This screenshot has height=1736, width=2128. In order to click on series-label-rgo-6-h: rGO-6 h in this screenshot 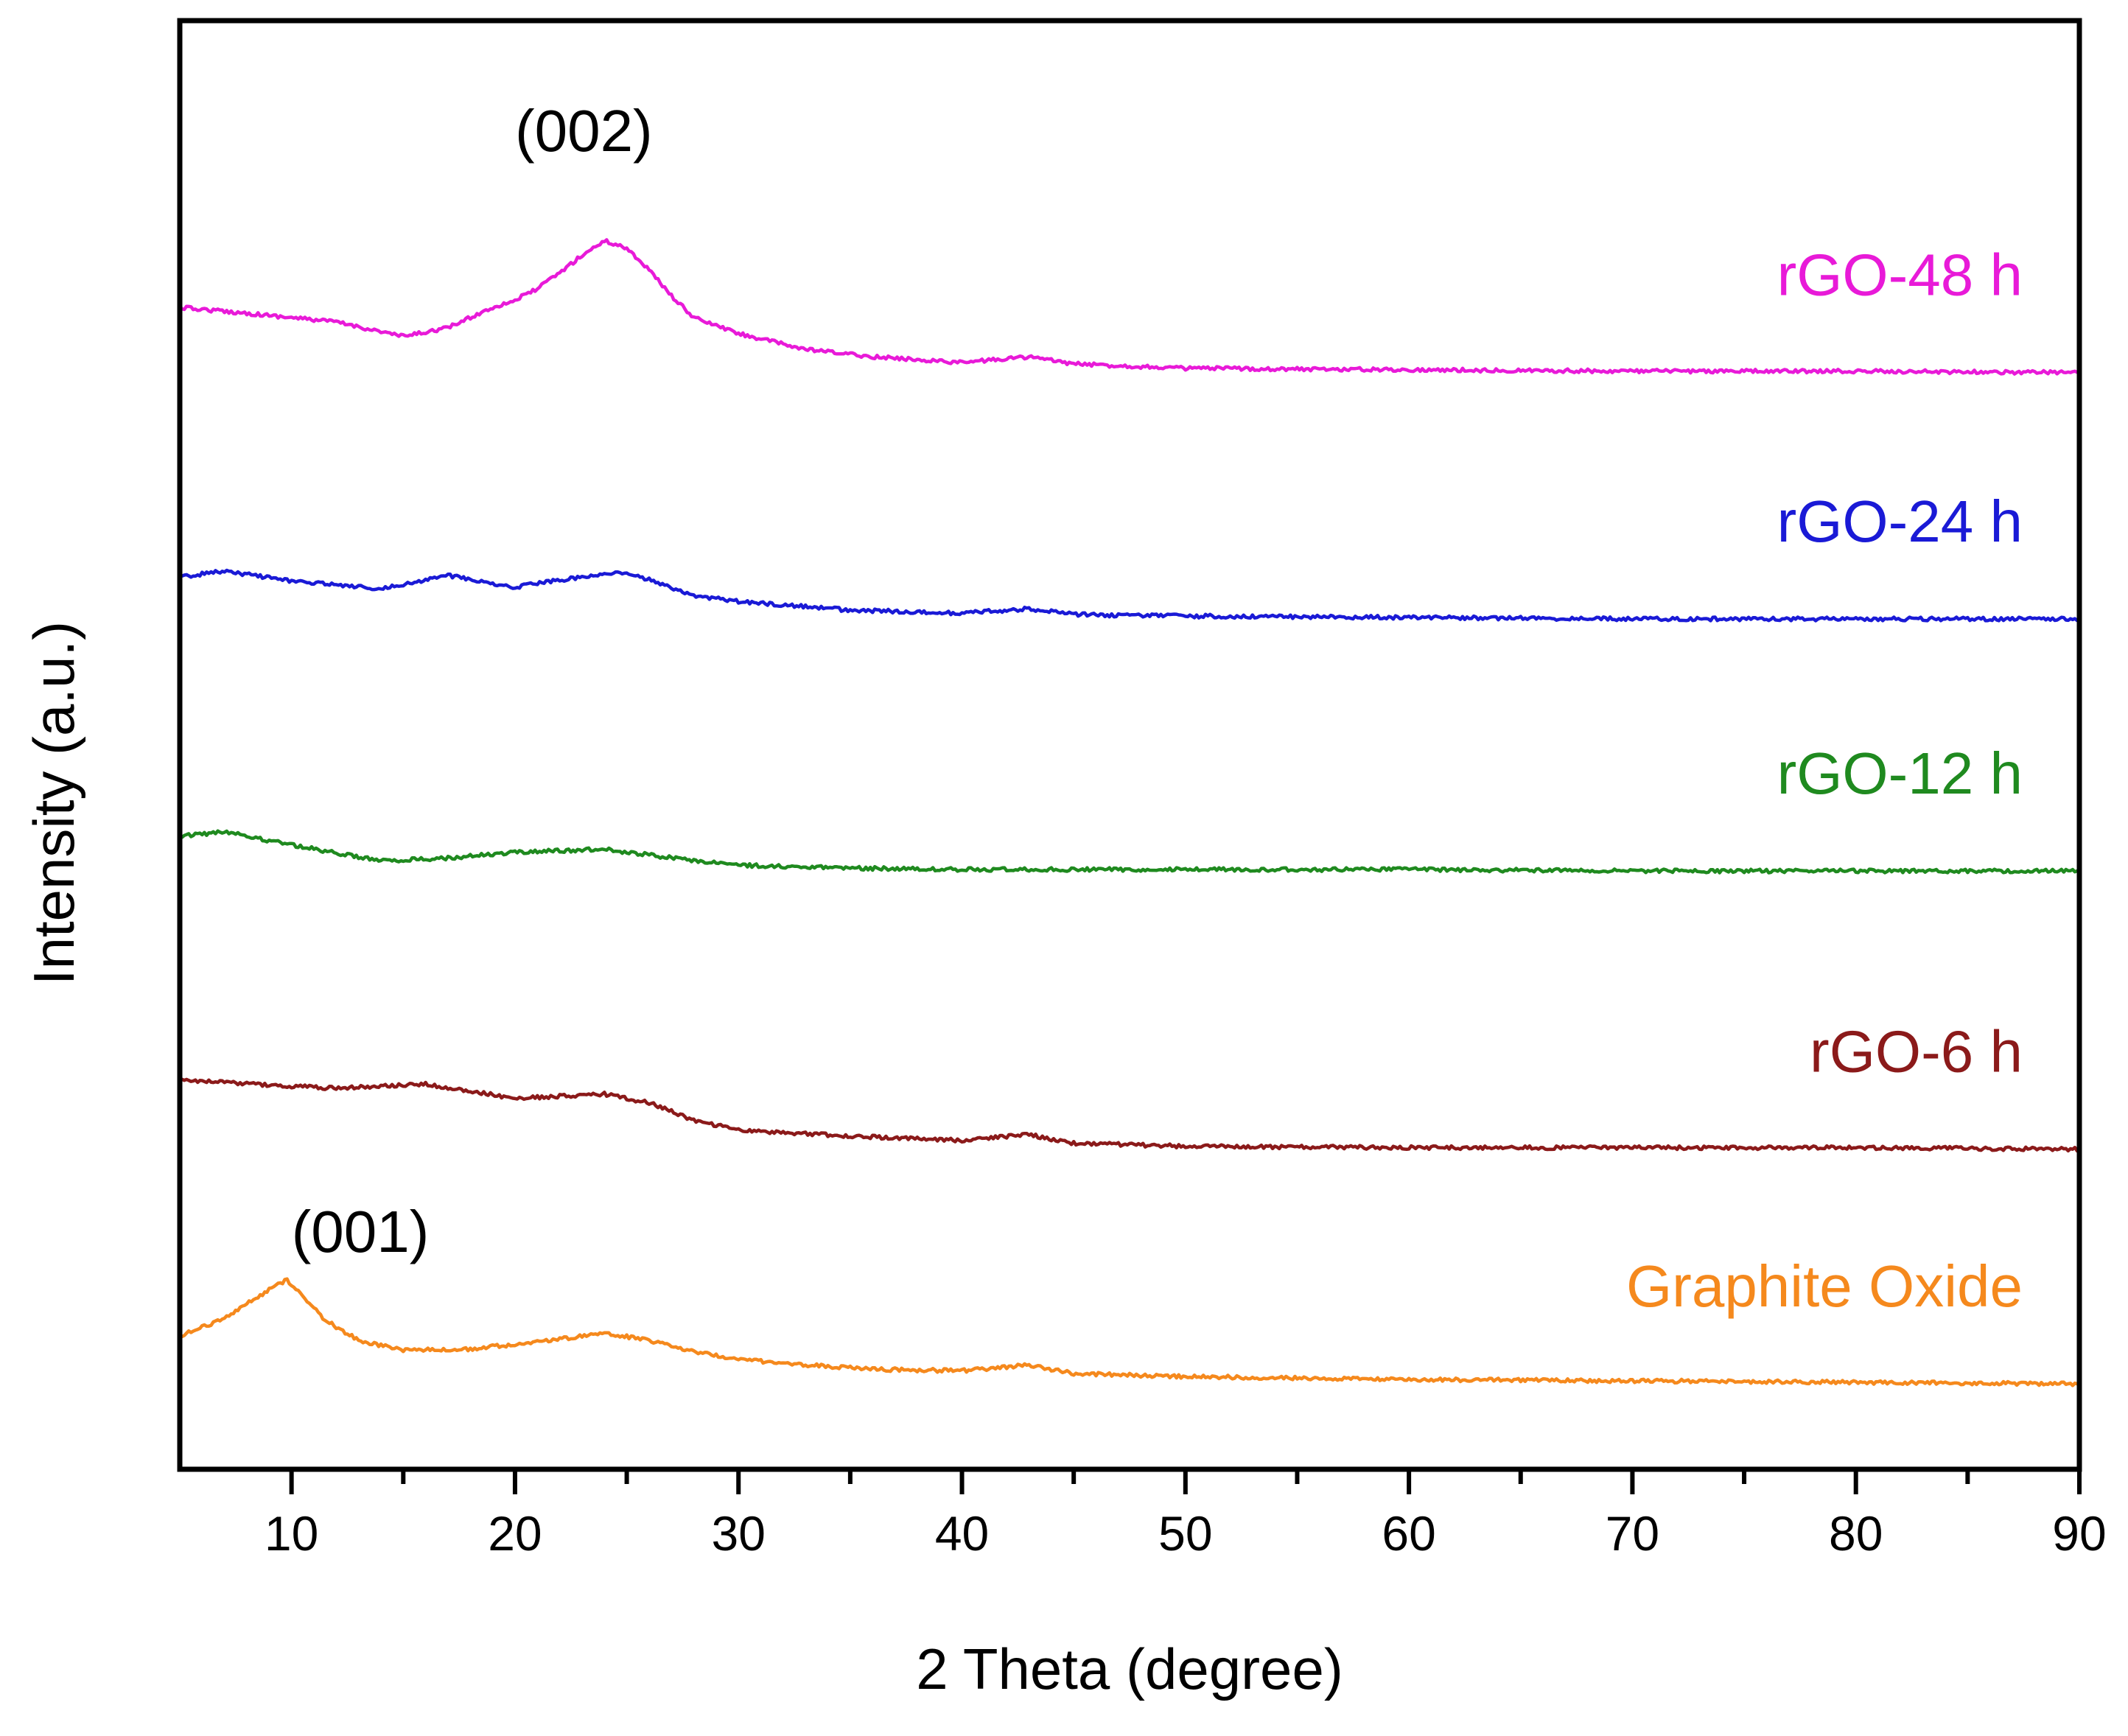, I will do `click(1916, 1052)`.